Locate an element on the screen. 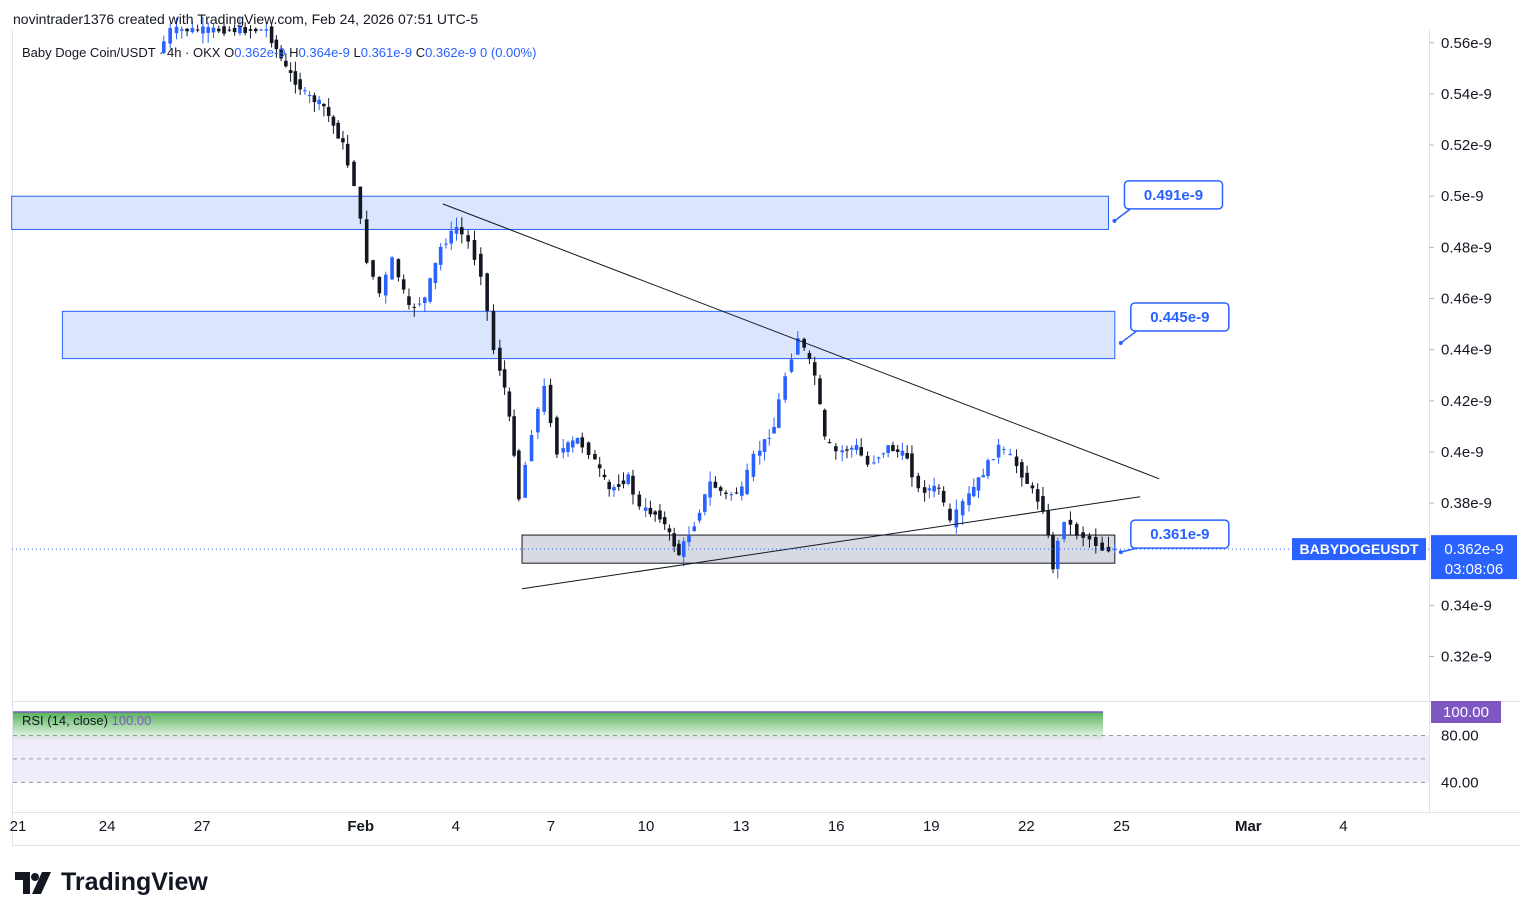  symbol-title: Baby Doge Coin/USDT · 4h · OKX is located at coordinates (121, 52).